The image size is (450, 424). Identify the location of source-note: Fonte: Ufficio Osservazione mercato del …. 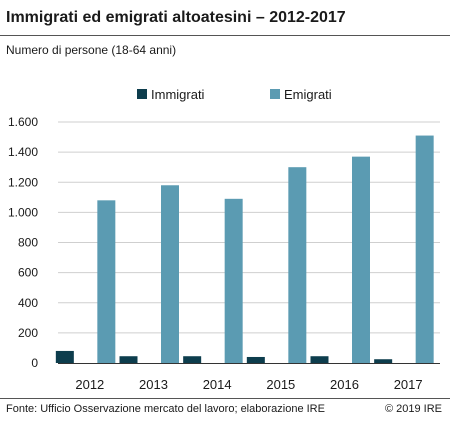
(165, 409).